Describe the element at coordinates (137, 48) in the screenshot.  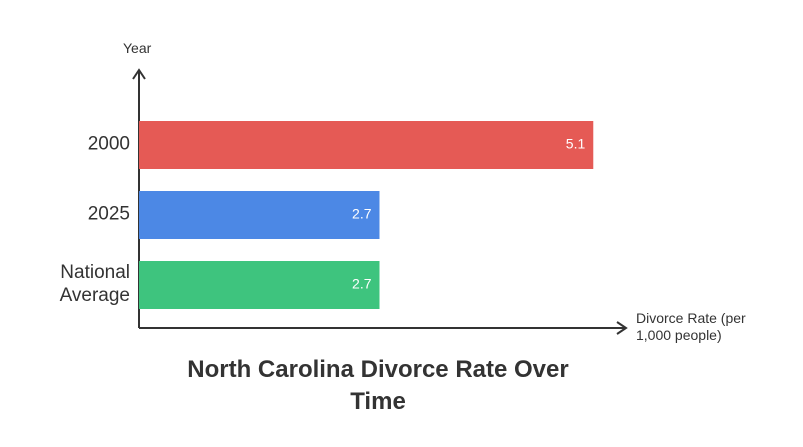
I see `y-axis-title: Year` at that location.